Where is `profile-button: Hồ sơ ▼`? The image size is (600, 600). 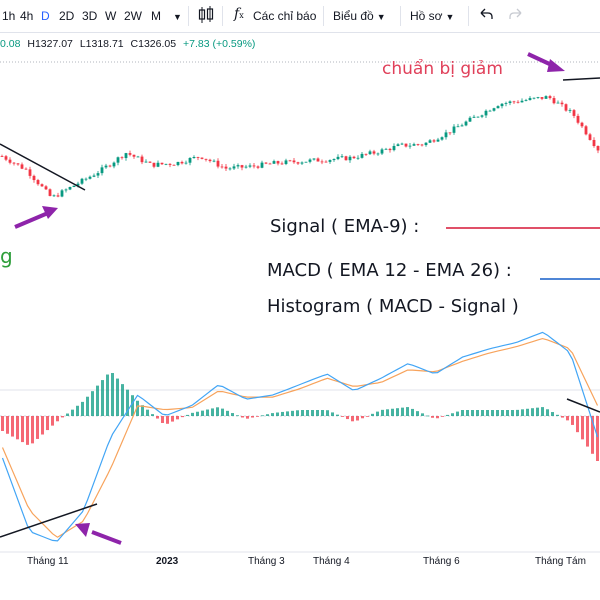
profile-button: Hồ sơ ▼ is located at coordinates (432, 16).